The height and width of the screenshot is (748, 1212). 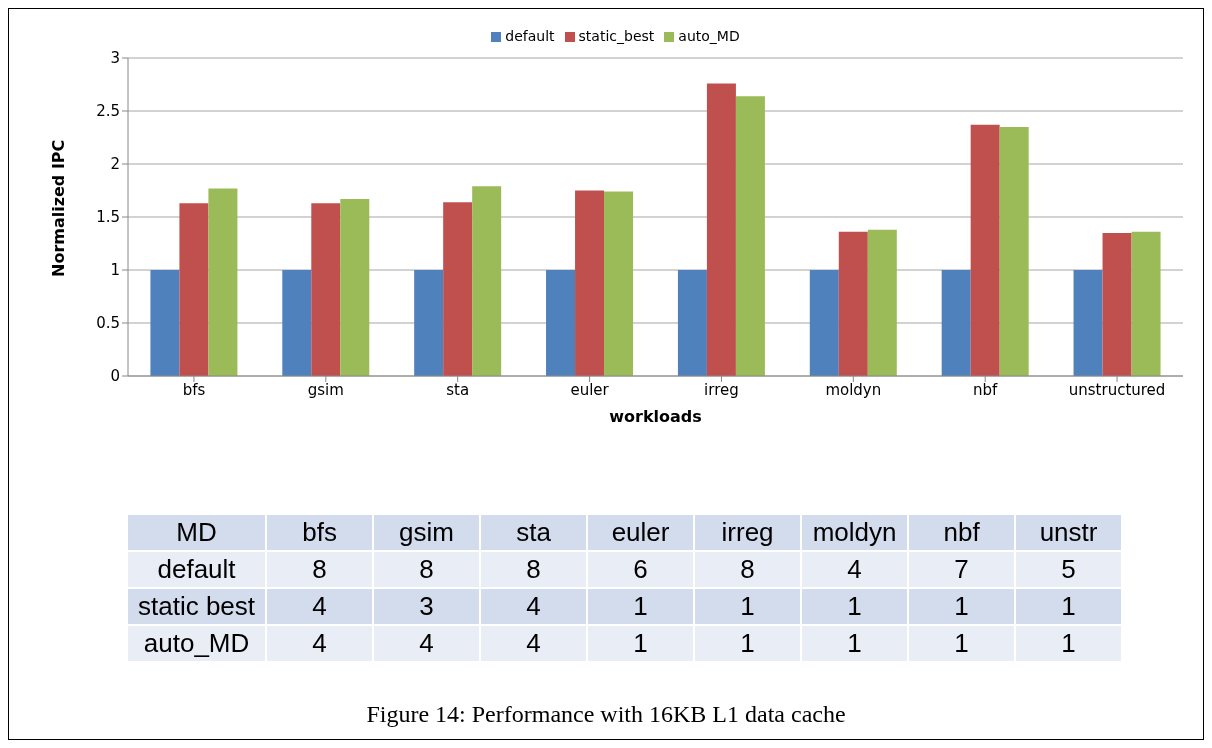 I want to click on data-label: 5, so click(x=1069, y=569).